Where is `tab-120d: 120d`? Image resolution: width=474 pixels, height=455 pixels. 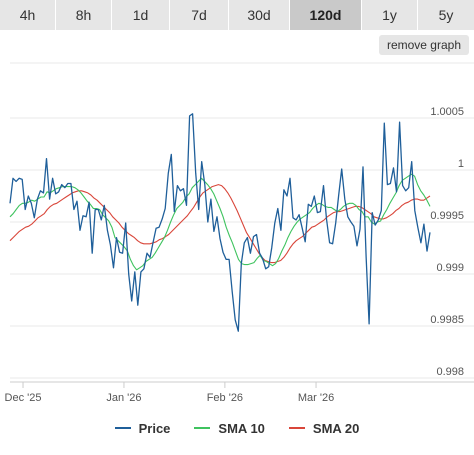 tab-120d: 120d is located at coordinates (326, 15).